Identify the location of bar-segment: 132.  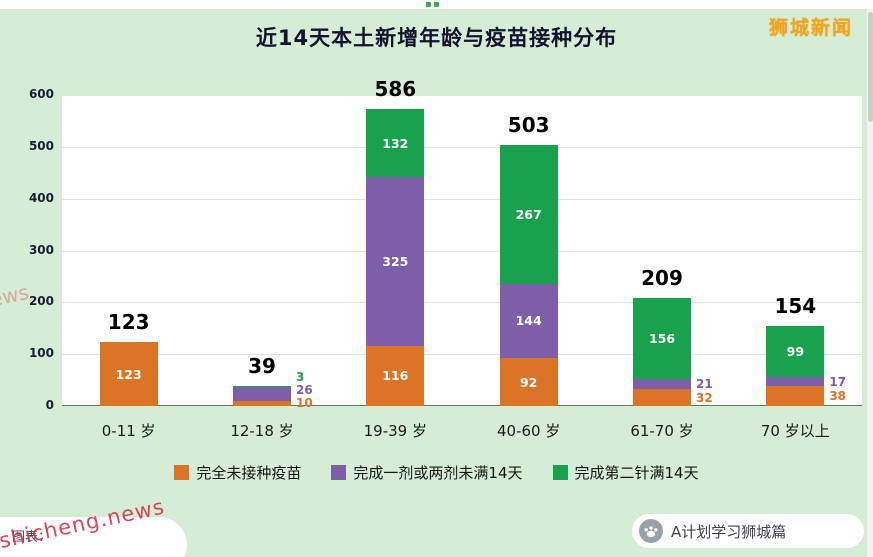
(395, 143).